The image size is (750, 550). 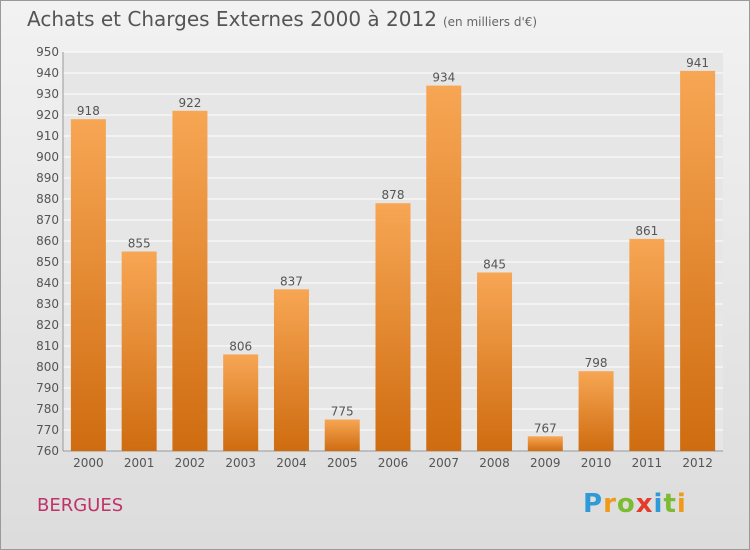 What do you see at coordinates (232, 19) in the screenshot?
I see `chart-title-text: Achats et Charges Externes 2000 à 2012` at bounding box center [232, 19].